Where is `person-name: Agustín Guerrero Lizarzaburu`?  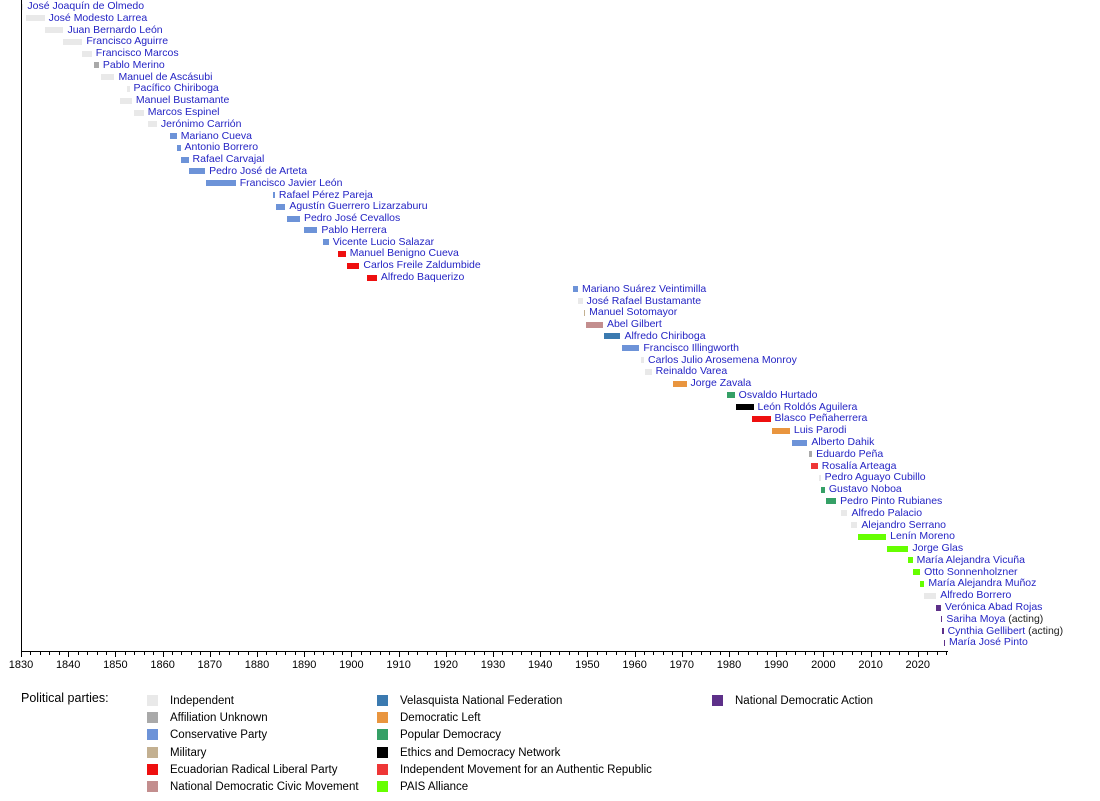 person-name: Agustín Guerrero Lizarzaburu is located at coordinates (358, 206).